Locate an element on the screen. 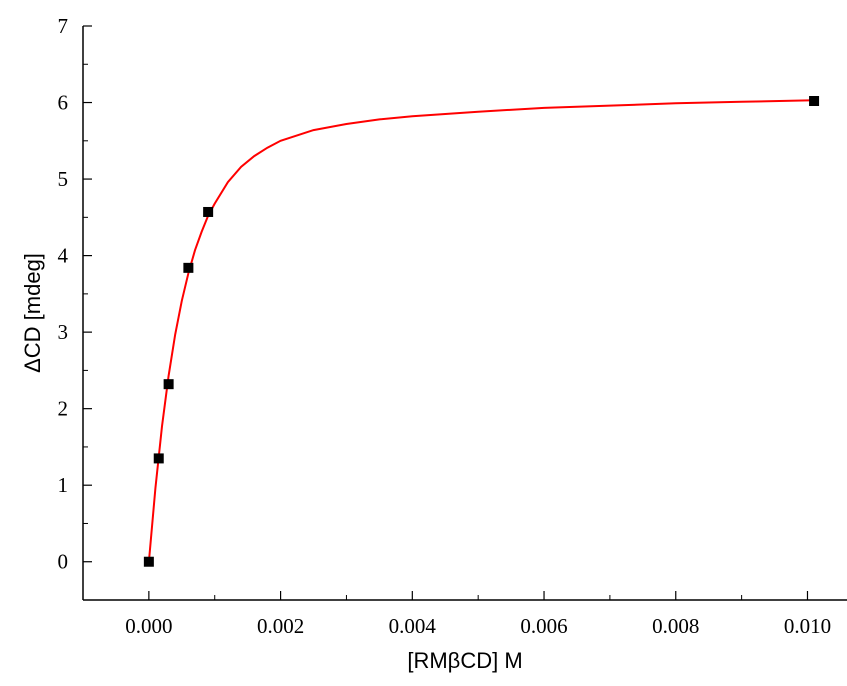 Image resolution: width=847 pixels, height=686 pixels. y-tick-label: 5 is located at coordinates (63, 179).